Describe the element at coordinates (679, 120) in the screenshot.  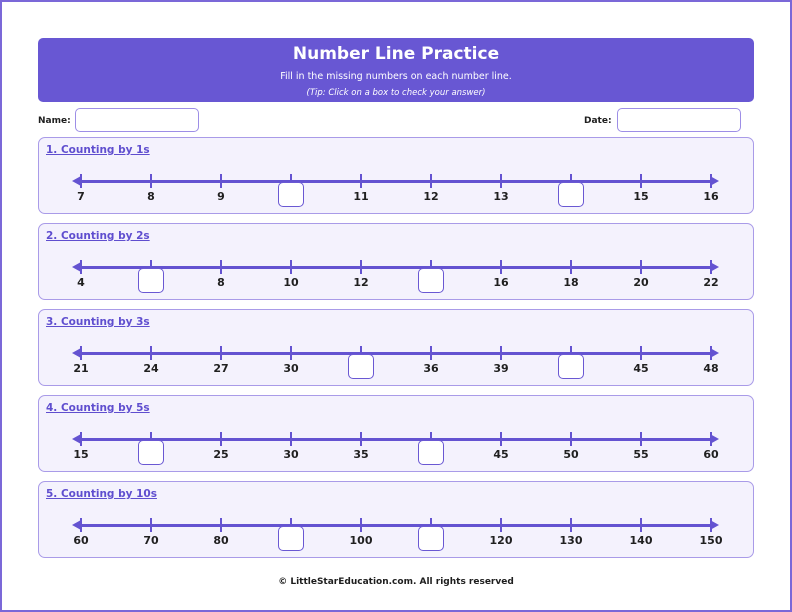
I see `date-field` at that location.